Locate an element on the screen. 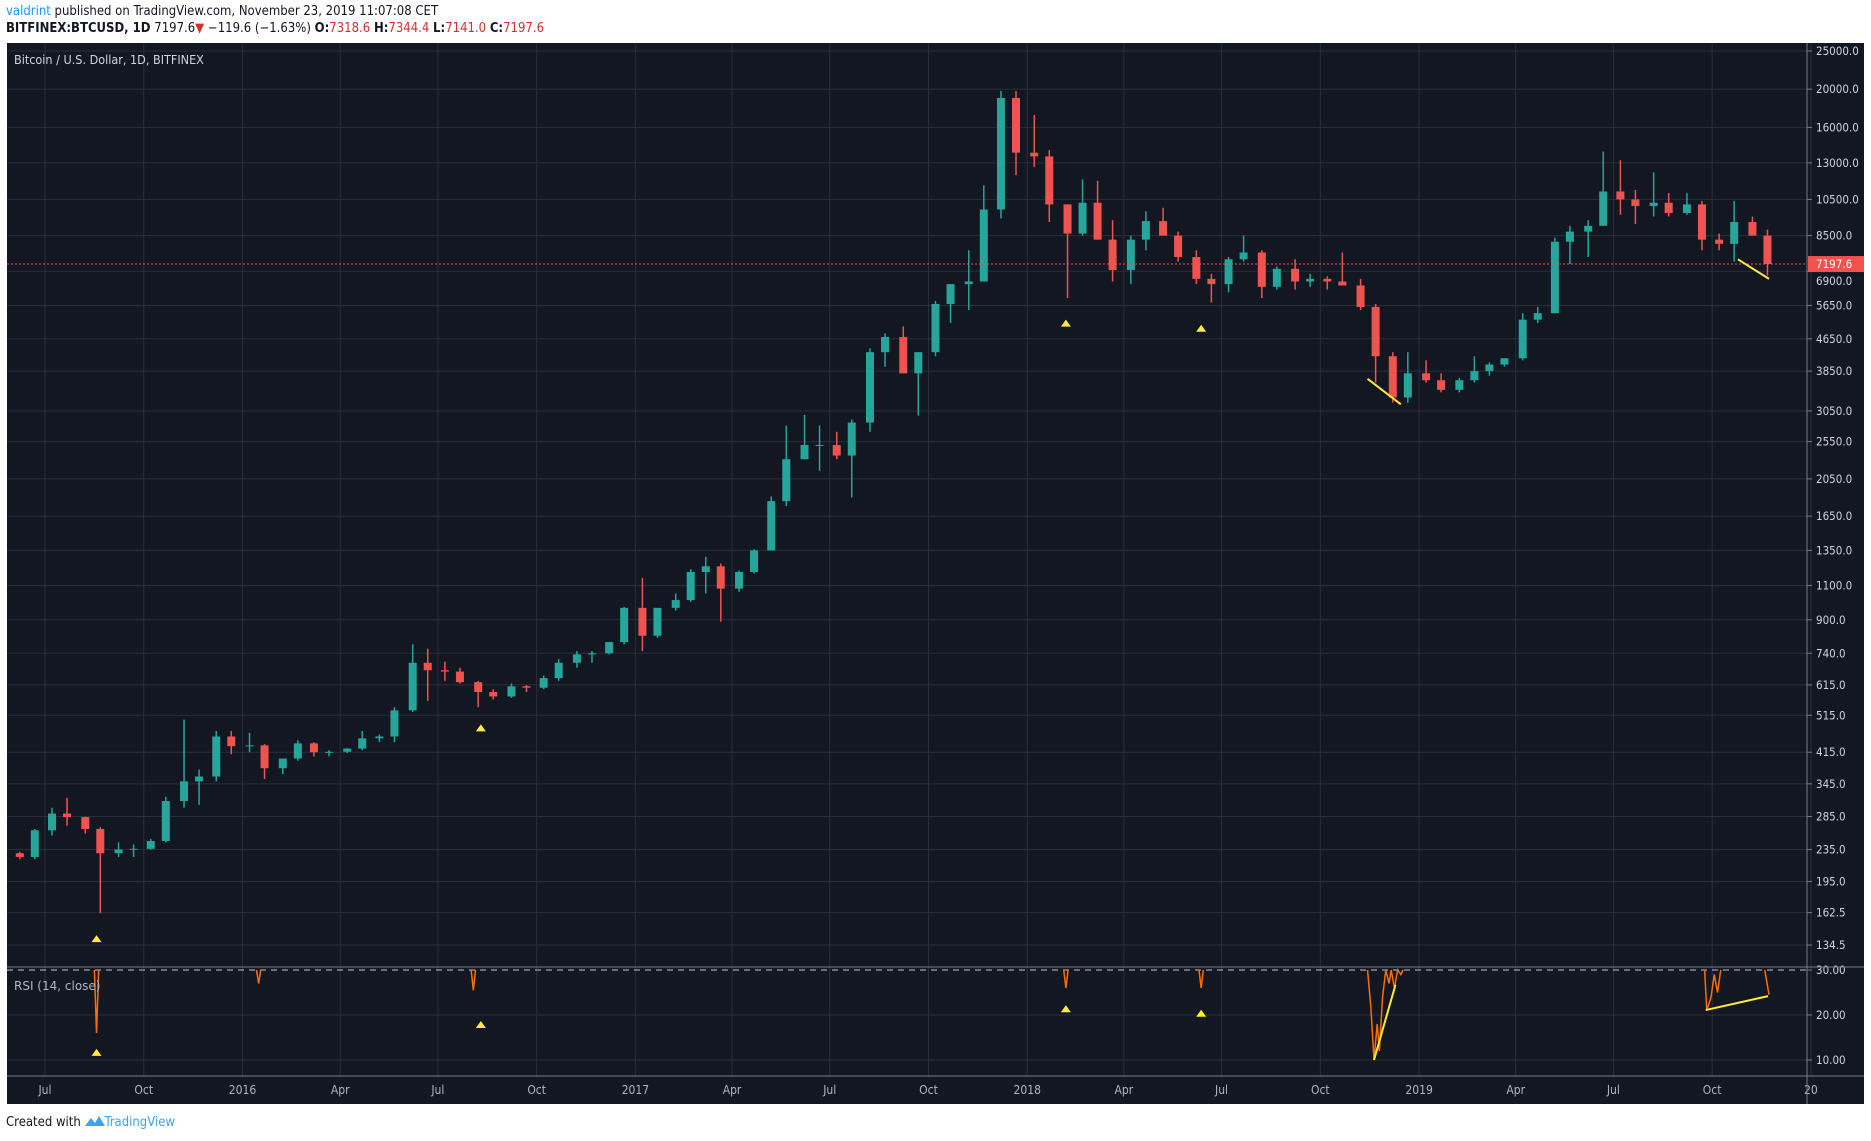 The width and height of the screenshot is (1871, 1141). rsi-trend-line is located at coordinates (1737, 1003).